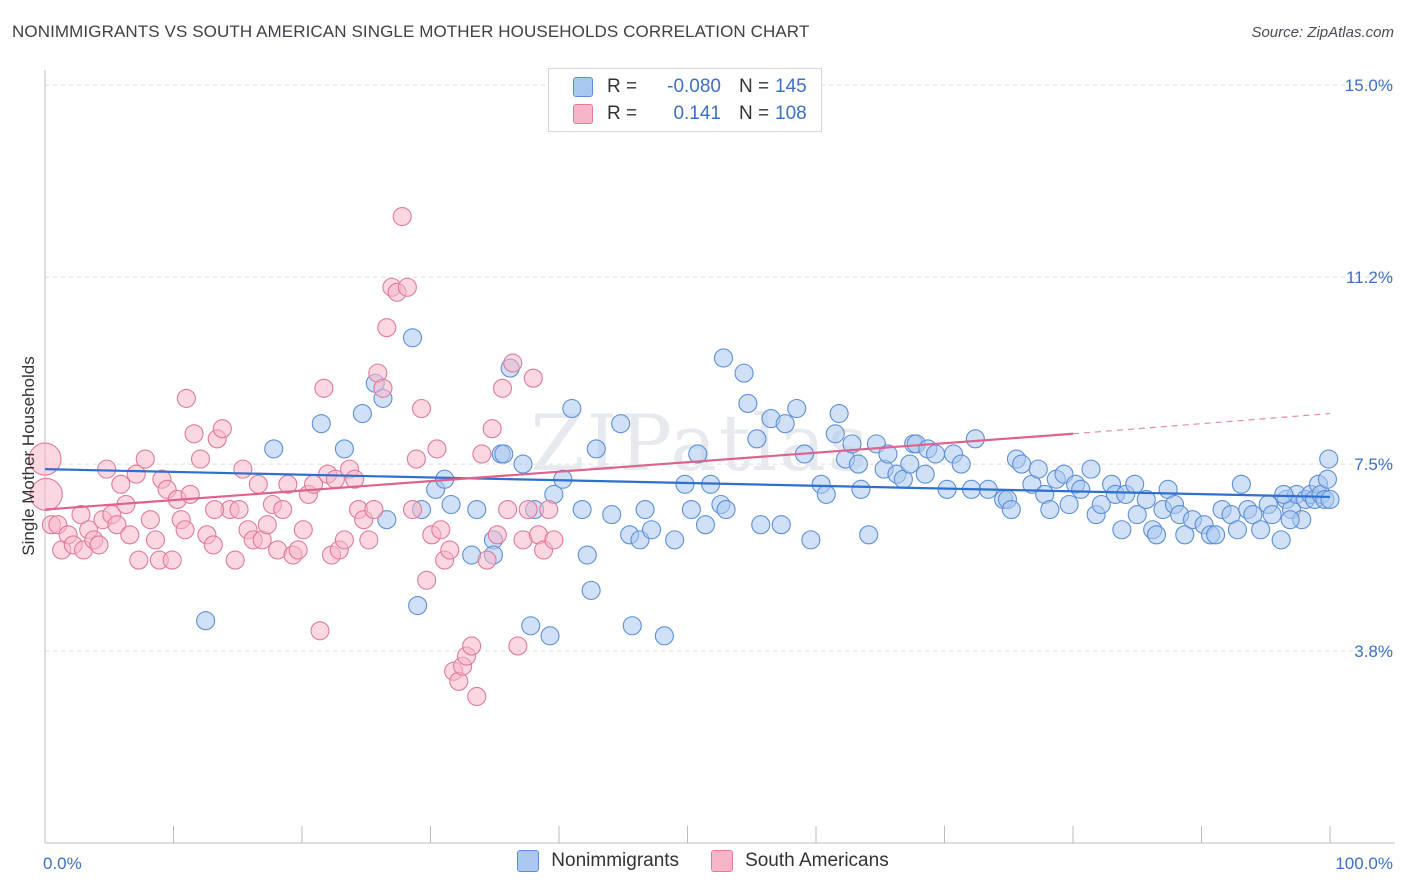 The width and height of the screenshot is (1406, 892). What do you see at coordinates (559, 471) in the screenshot?
I see `trend-line` at bounding box center [559, 471].